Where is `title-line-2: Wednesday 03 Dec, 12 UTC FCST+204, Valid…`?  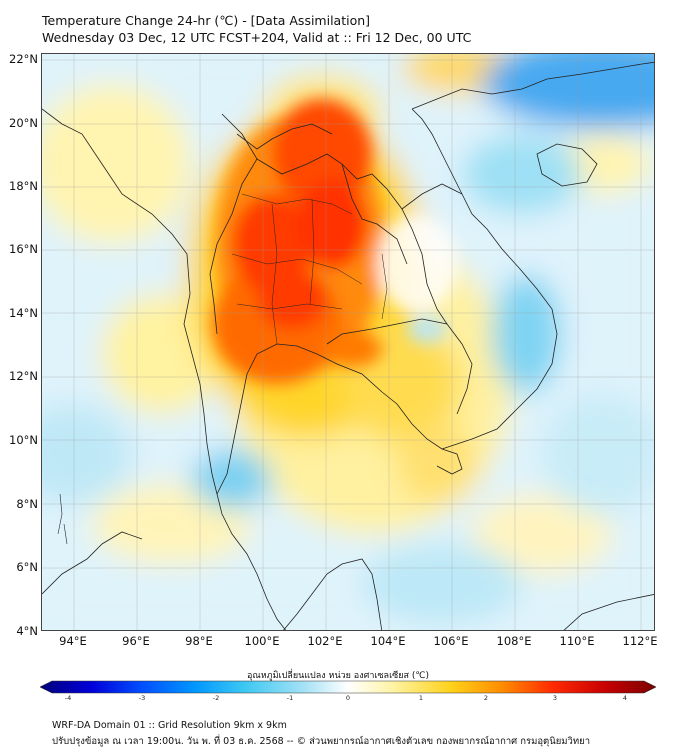 title-line-2: Wednesday 03 Dec, 12 UTC FCST+204, Valid… is located at coordinates (257, 37).